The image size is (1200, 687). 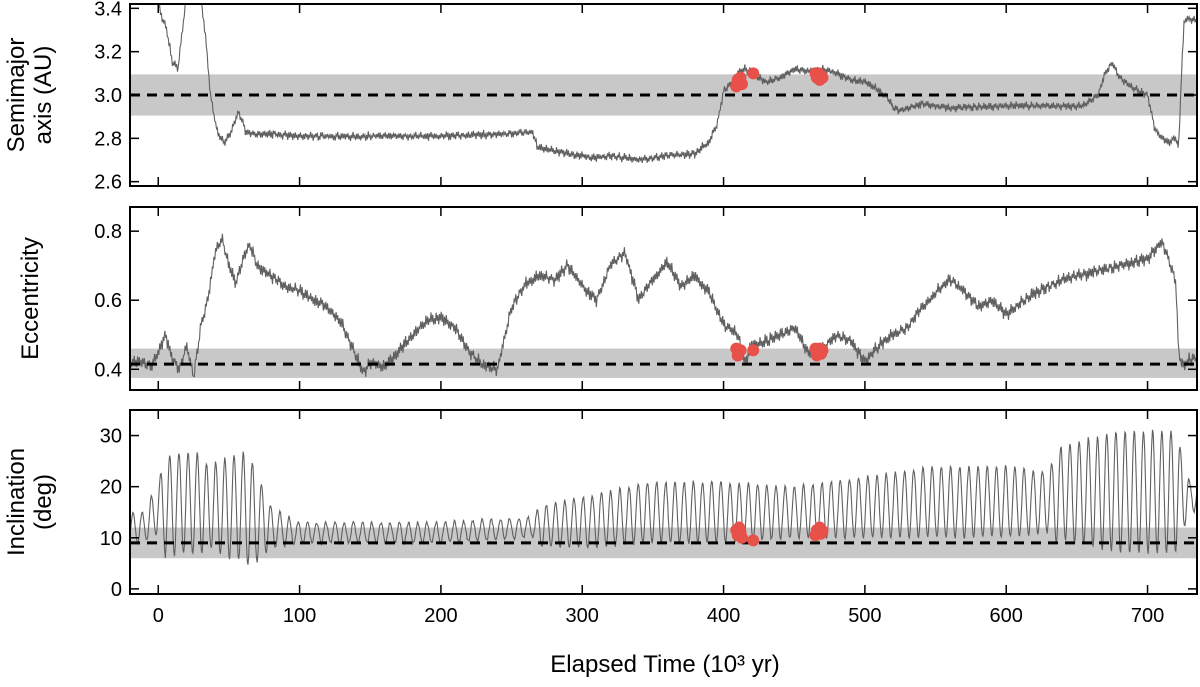 What do you see at coordinates (158, 616) in the screenshot?
I see `x-tick-label: 0` at bounding box center [158, 616].